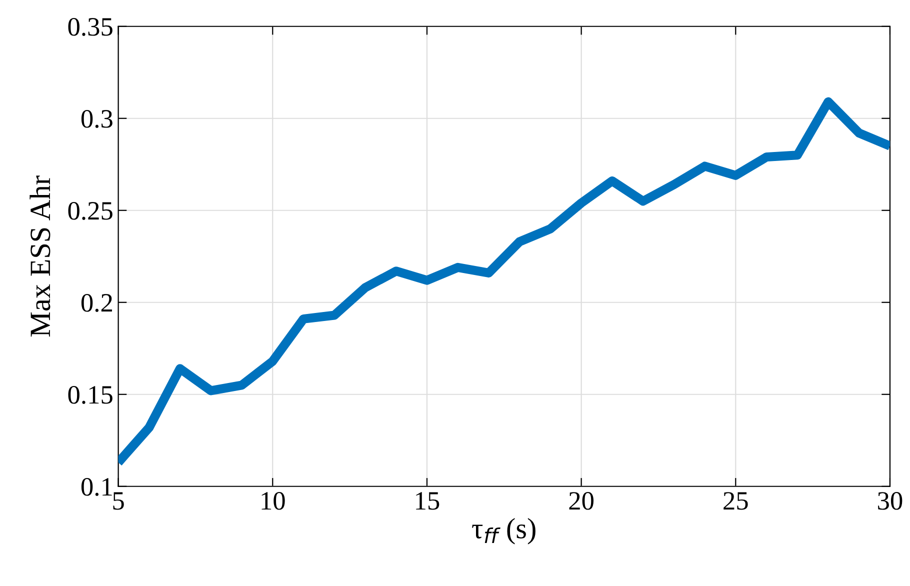 Image resolution: width=910 pixels, height=586 pixels. What do you see at coordinates (96, 119) in the screenshot?
I see `y-tick-label: 0.3` at bounding box center [96, 119].